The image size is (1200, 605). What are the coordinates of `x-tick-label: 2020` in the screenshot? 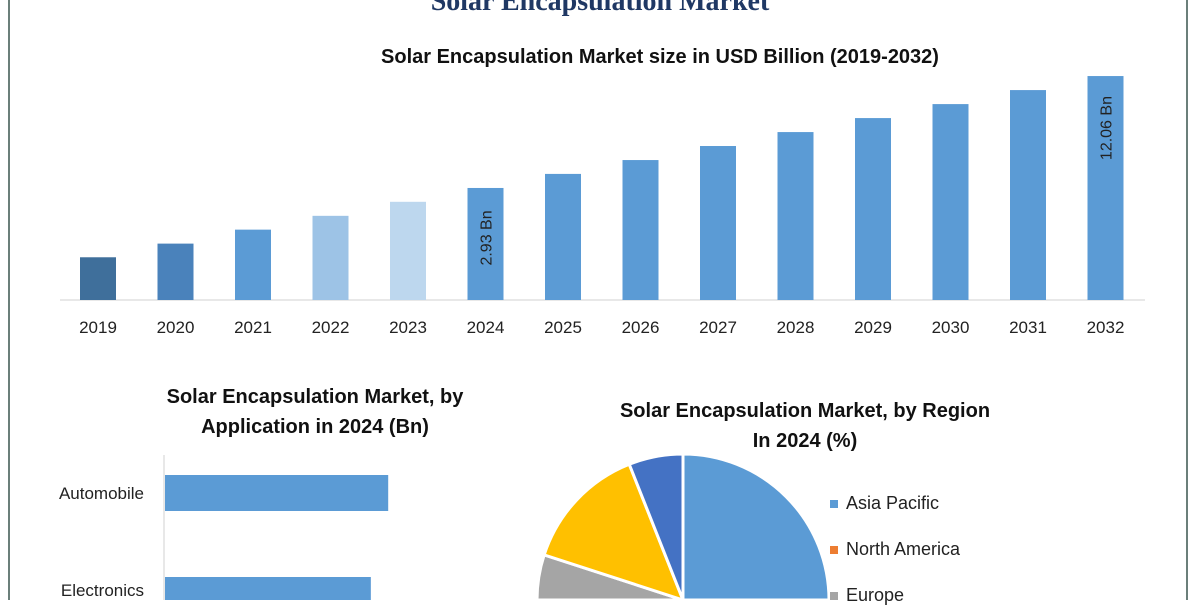 It's located at (176, 327).